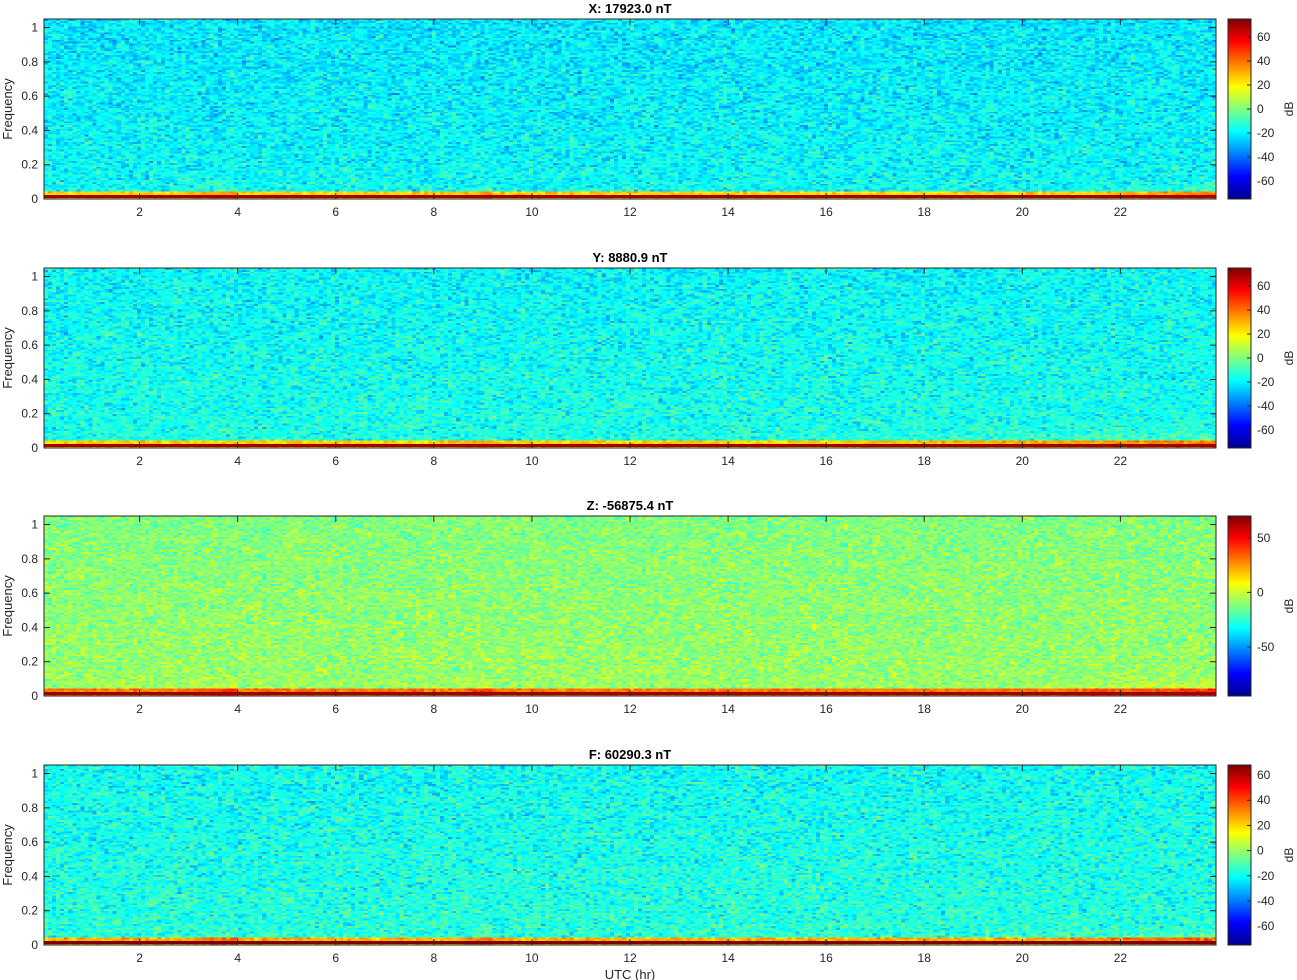 The width and height of the screenshot is (1297, 980). What do you see at coordinates (1261, 606) in the screenshot?
I see `colorbar: -50 0 50 dB` at bounding box center [1261, 606].